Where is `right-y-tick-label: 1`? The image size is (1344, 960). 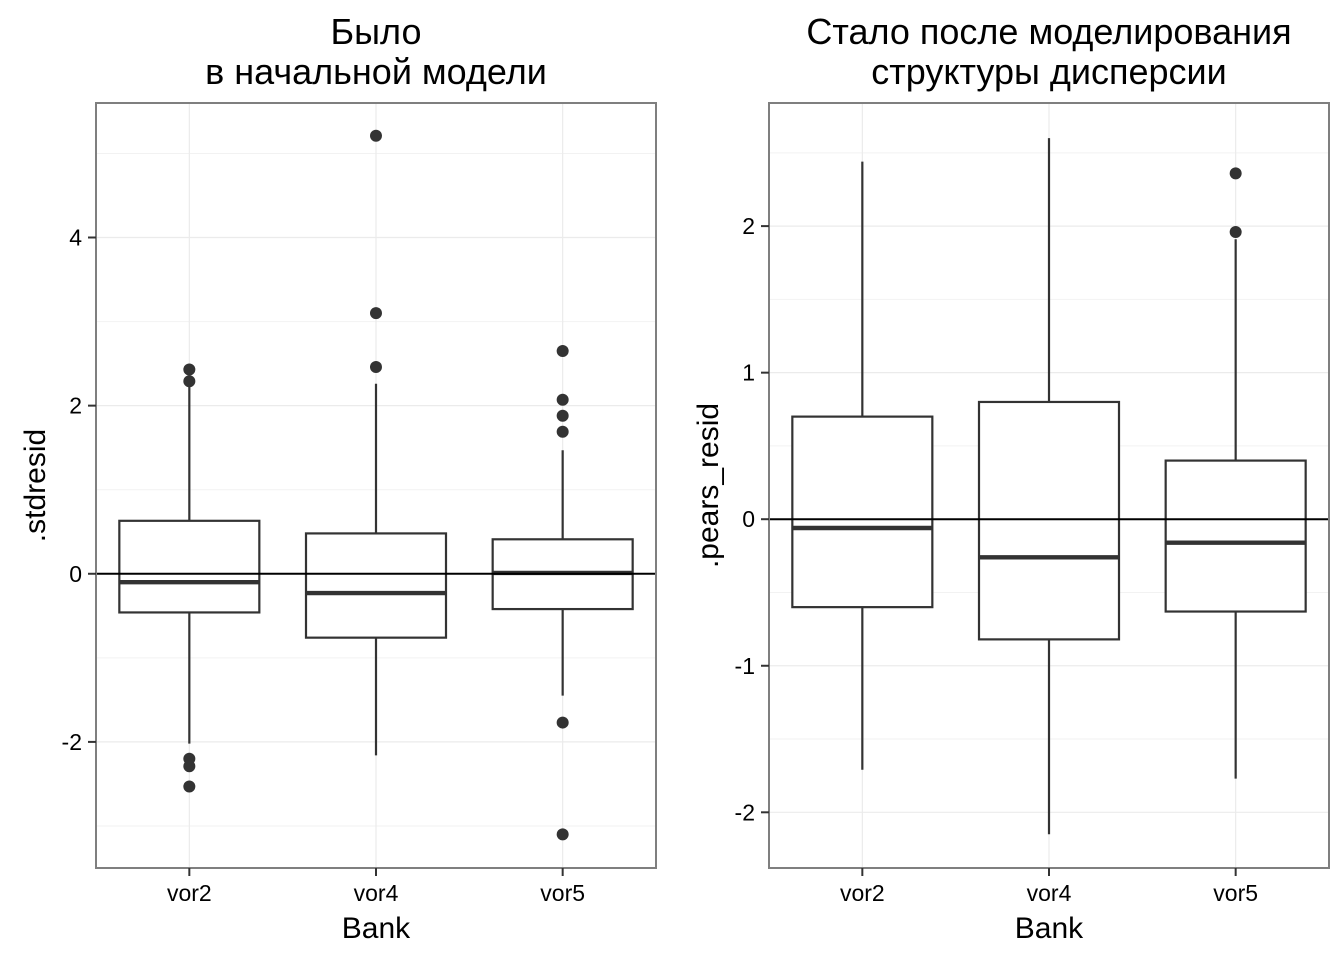
right-y-tick-label: 1 is located at coordinates (748, 373).